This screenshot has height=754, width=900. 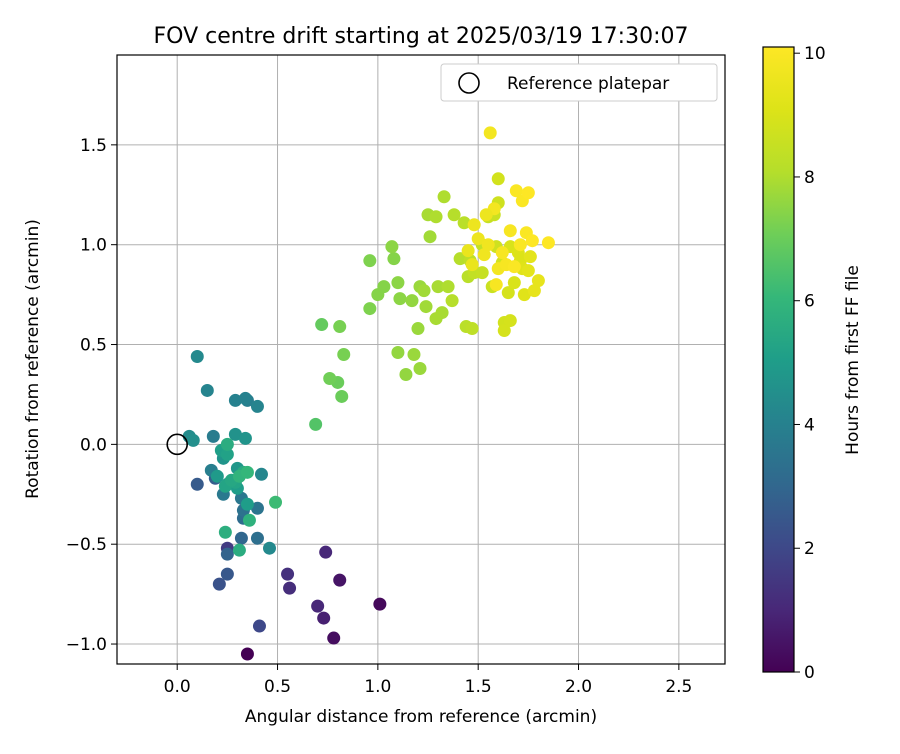 I want to click on y-axis-ticks: −1.0 −0.5 0.0 0.5 1.0 1.5, so click(x=91, y=395).